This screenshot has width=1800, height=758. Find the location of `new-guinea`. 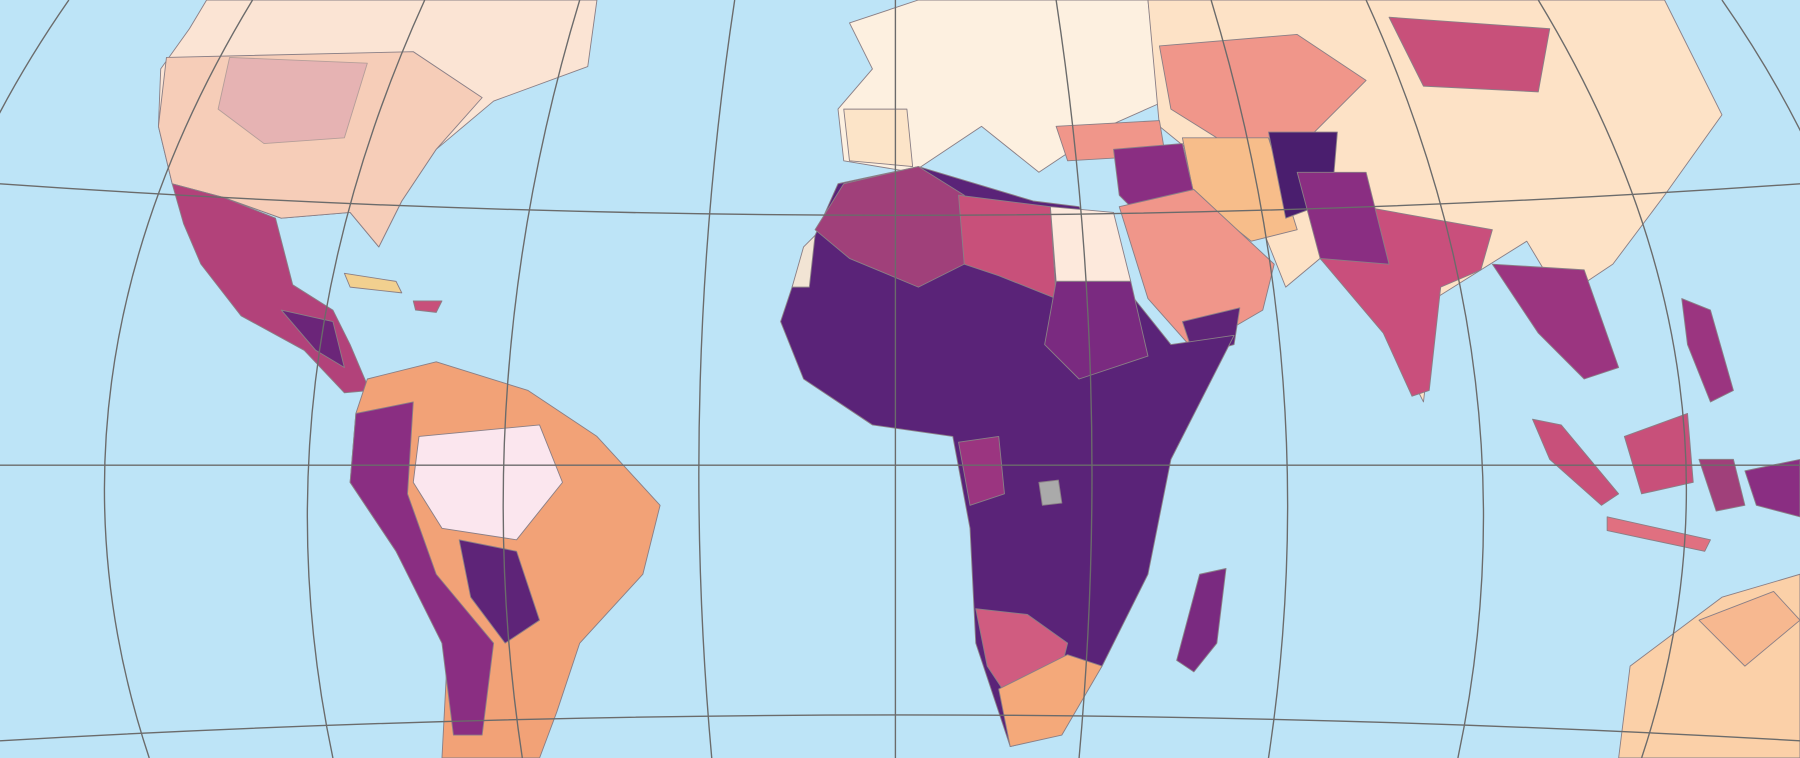

new-guinea is located at coordinates (1772, 488).